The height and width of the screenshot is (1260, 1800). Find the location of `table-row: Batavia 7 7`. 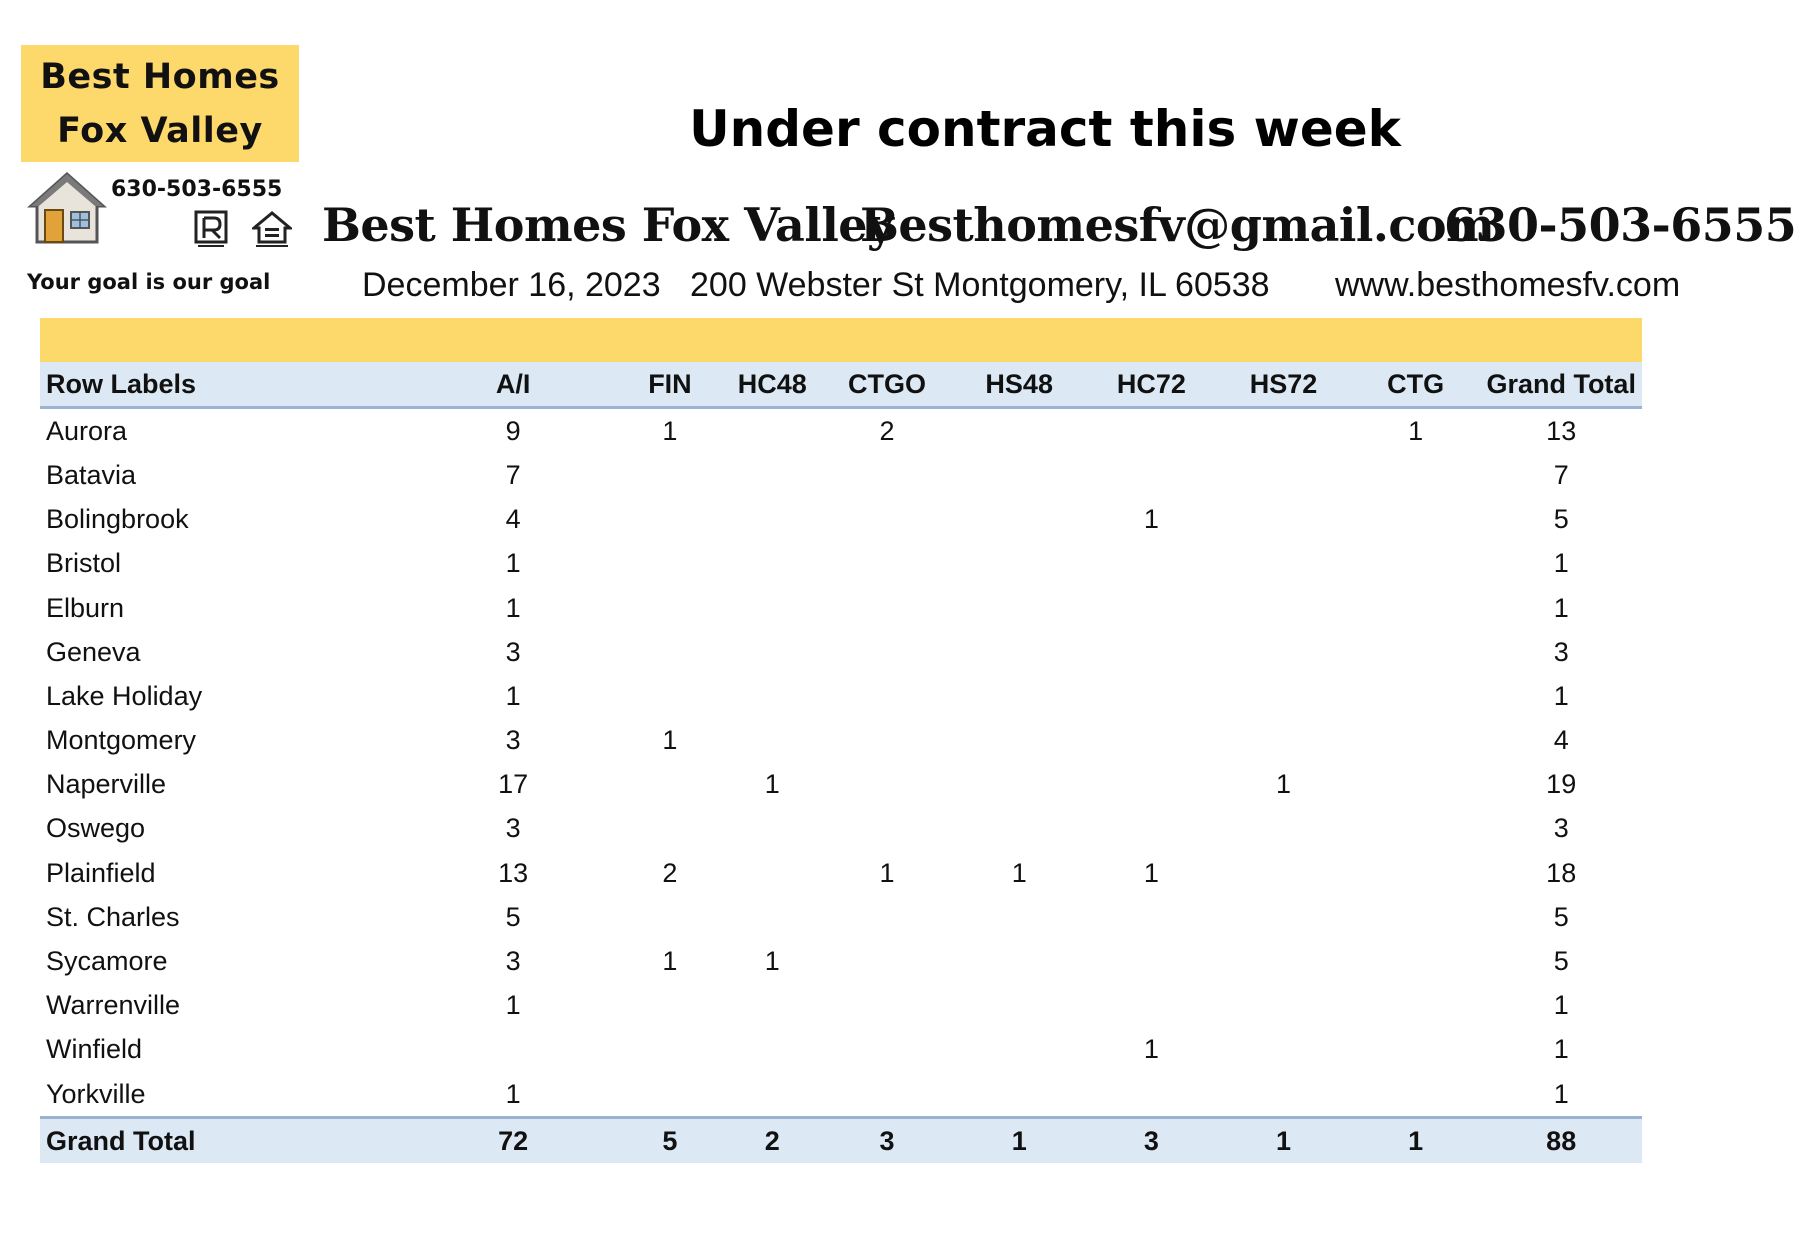

table-row: Batavia 7 7 is located at coordinates (841, 475).